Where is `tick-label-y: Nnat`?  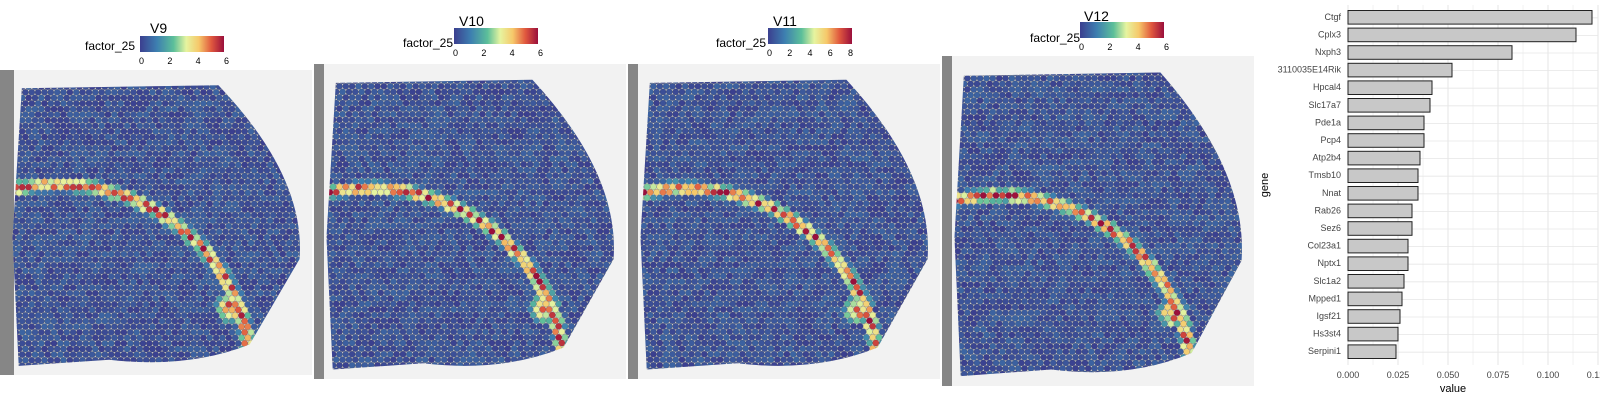 tick-label-y: Nnat is located at coordinates (1332, 193).